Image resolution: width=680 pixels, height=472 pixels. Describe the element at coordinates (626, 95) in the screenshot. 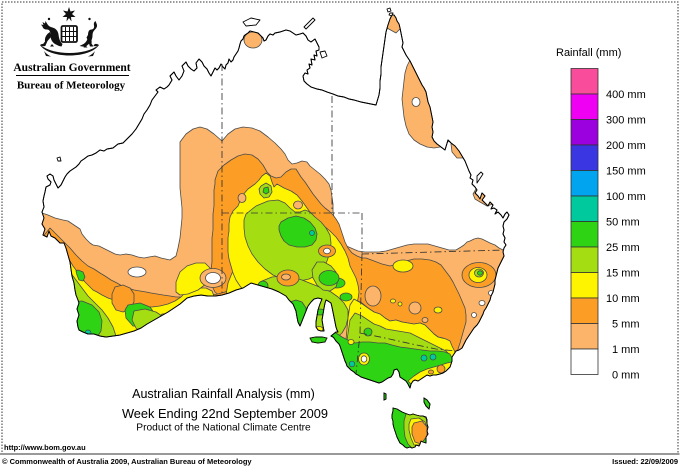

I see `svg-text: 400 mm` at that location.